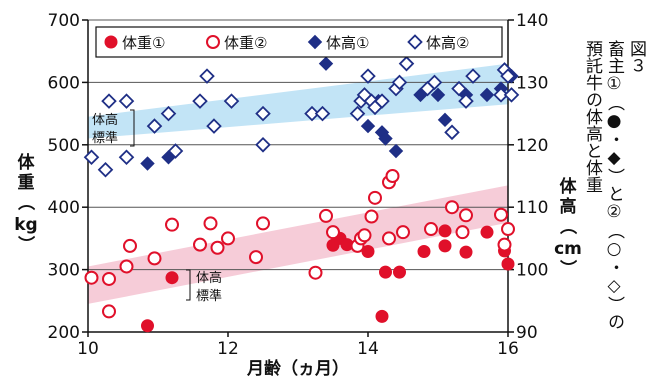 The width and height of the screenshot is (659, 383). What do you see at coordinates (532, 21) in the screenshot?
I see `y-right-tick-label: 140` at bounding box center [532, 21].